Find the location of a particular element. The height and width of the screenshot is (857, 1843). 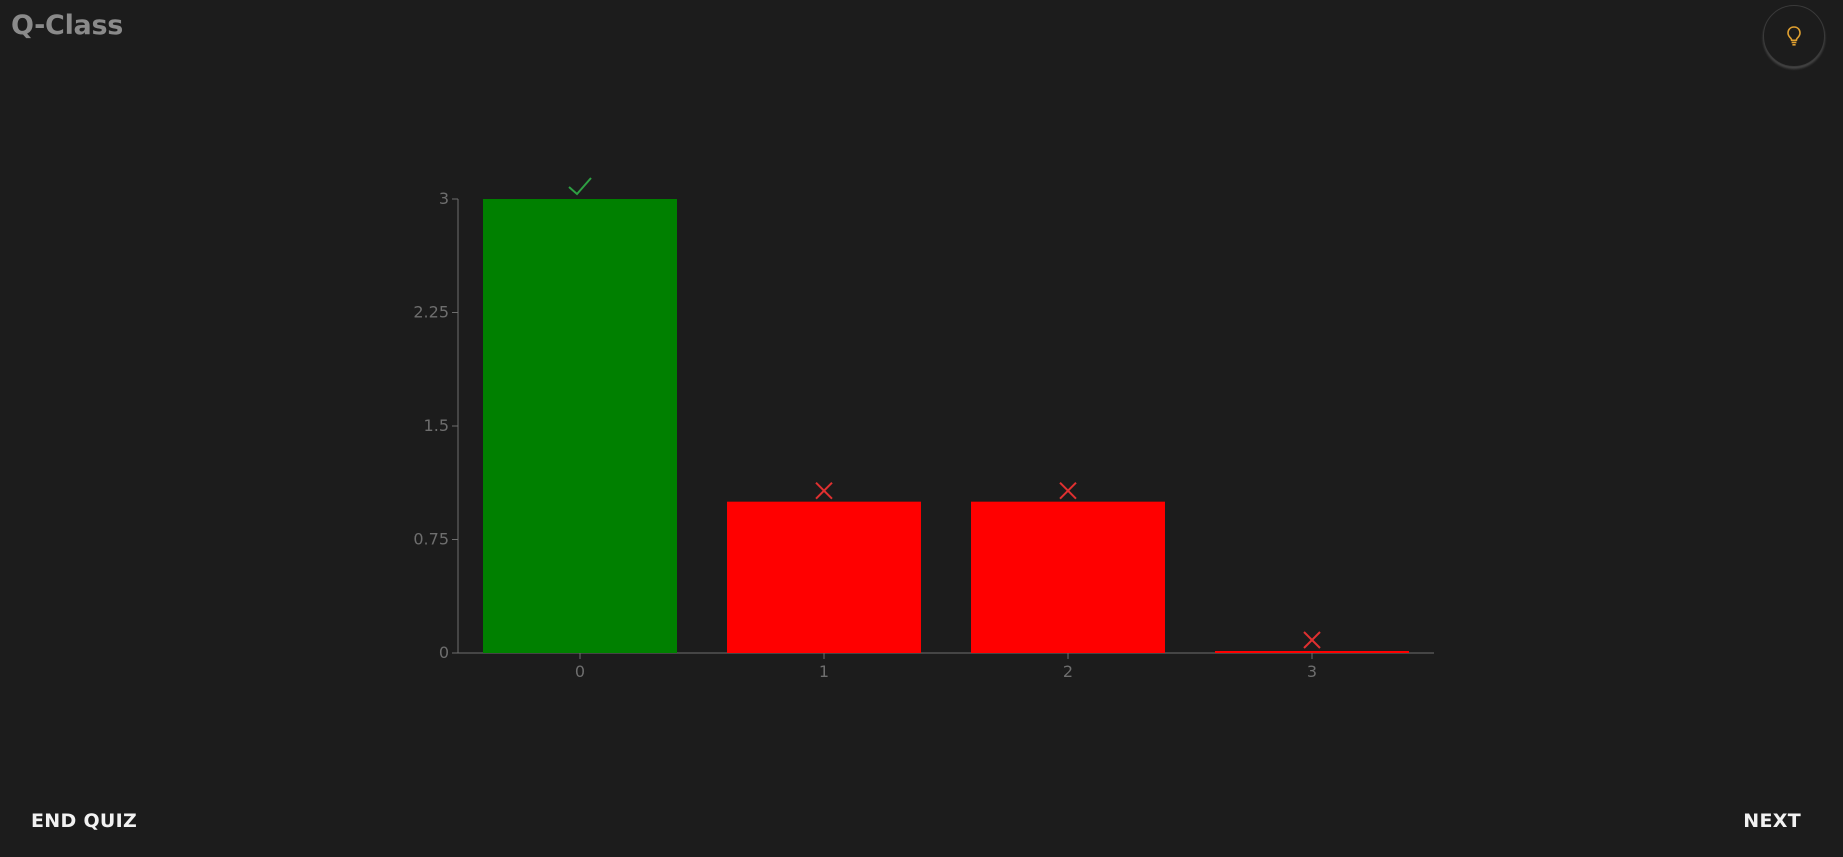

theme-toggle-button is located at coordinates (1794, 36).